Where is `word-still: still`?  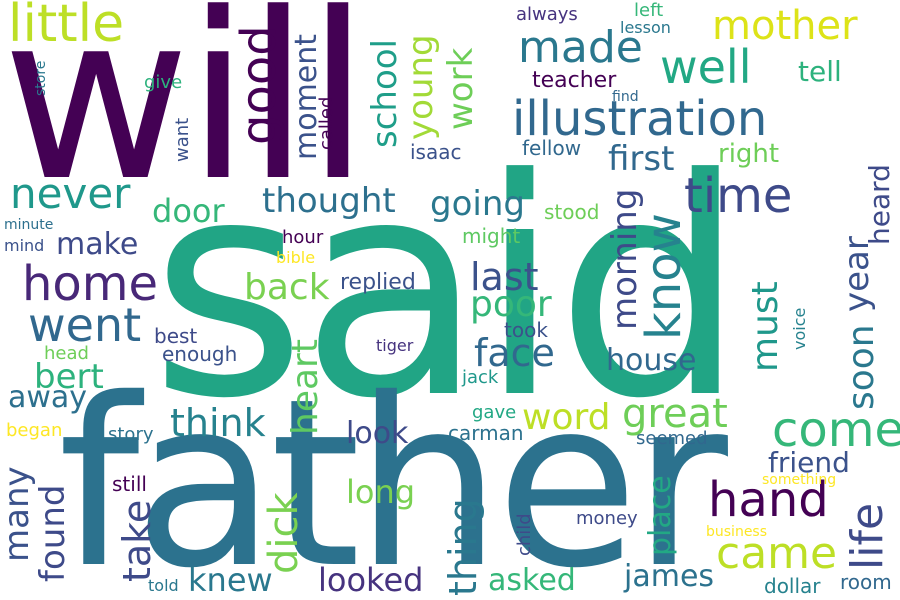 word-still: still is located at coordinates (129, 484).